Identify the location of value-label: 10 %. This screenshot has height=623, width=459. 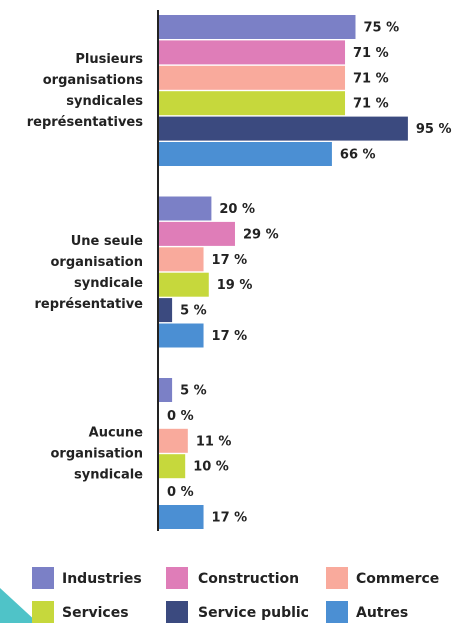
(211, 467).